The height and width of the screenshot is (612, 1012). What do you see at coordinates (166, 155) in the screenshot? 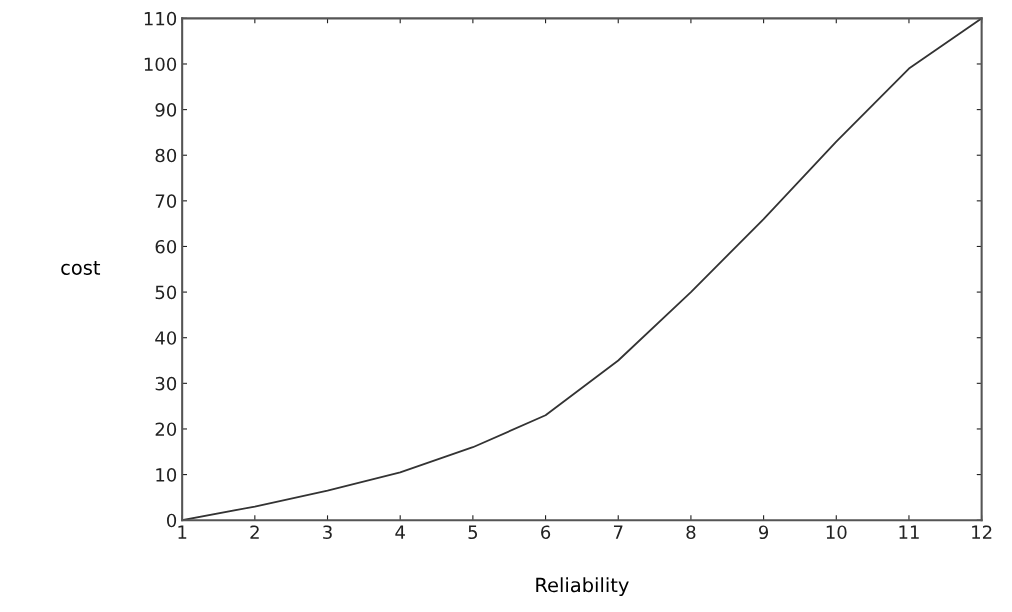
I see `y-tick-label: 80` at bounding box center [166, 155].